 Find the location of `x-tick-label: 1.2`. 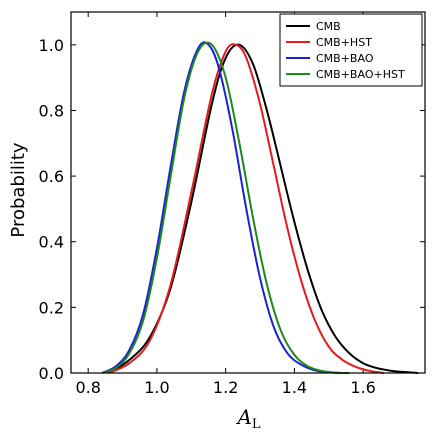

x-tick-label: 1.2 is located at coordinates (225, 387).